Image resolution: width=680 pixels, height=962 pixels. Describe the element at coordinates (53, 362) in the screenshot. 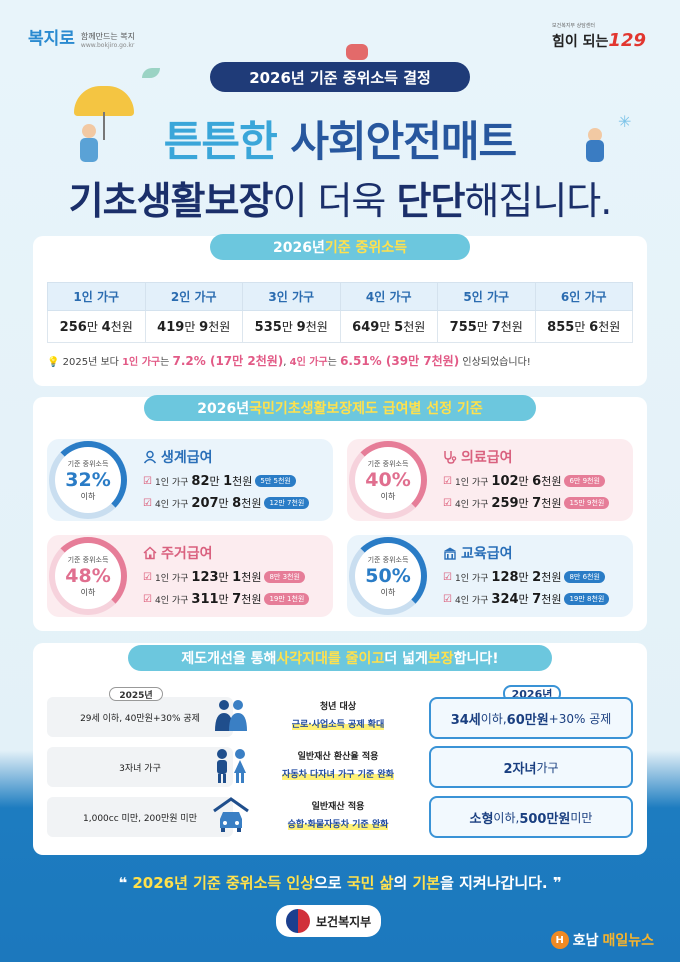

I see `lightbulb-icon: 💡` at that location.